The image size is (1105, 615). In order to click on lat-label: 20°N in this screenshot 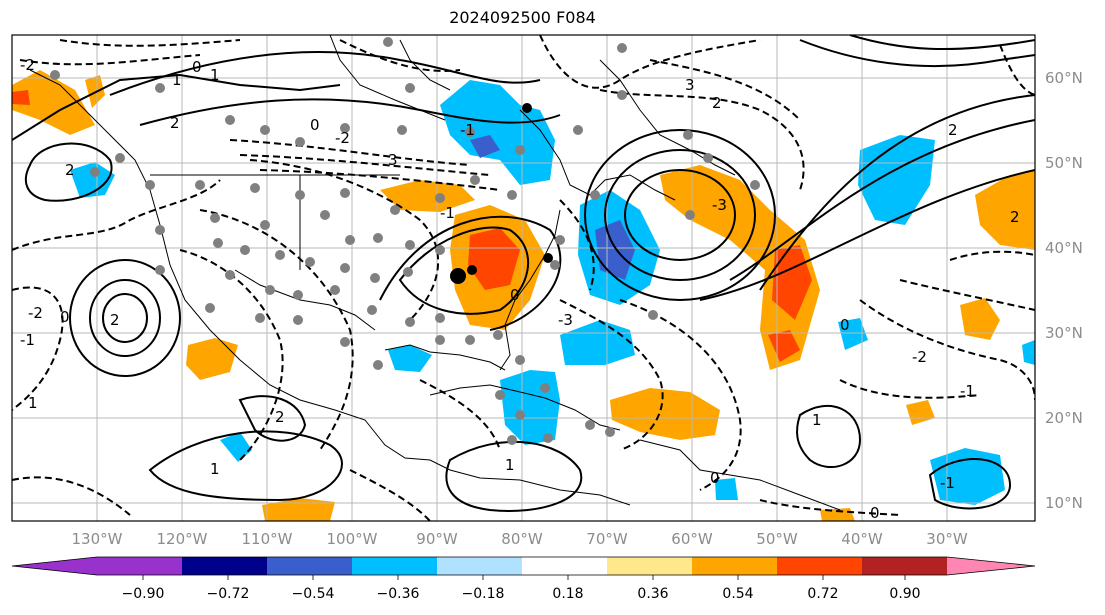, I will do `click(1064, 418)`.